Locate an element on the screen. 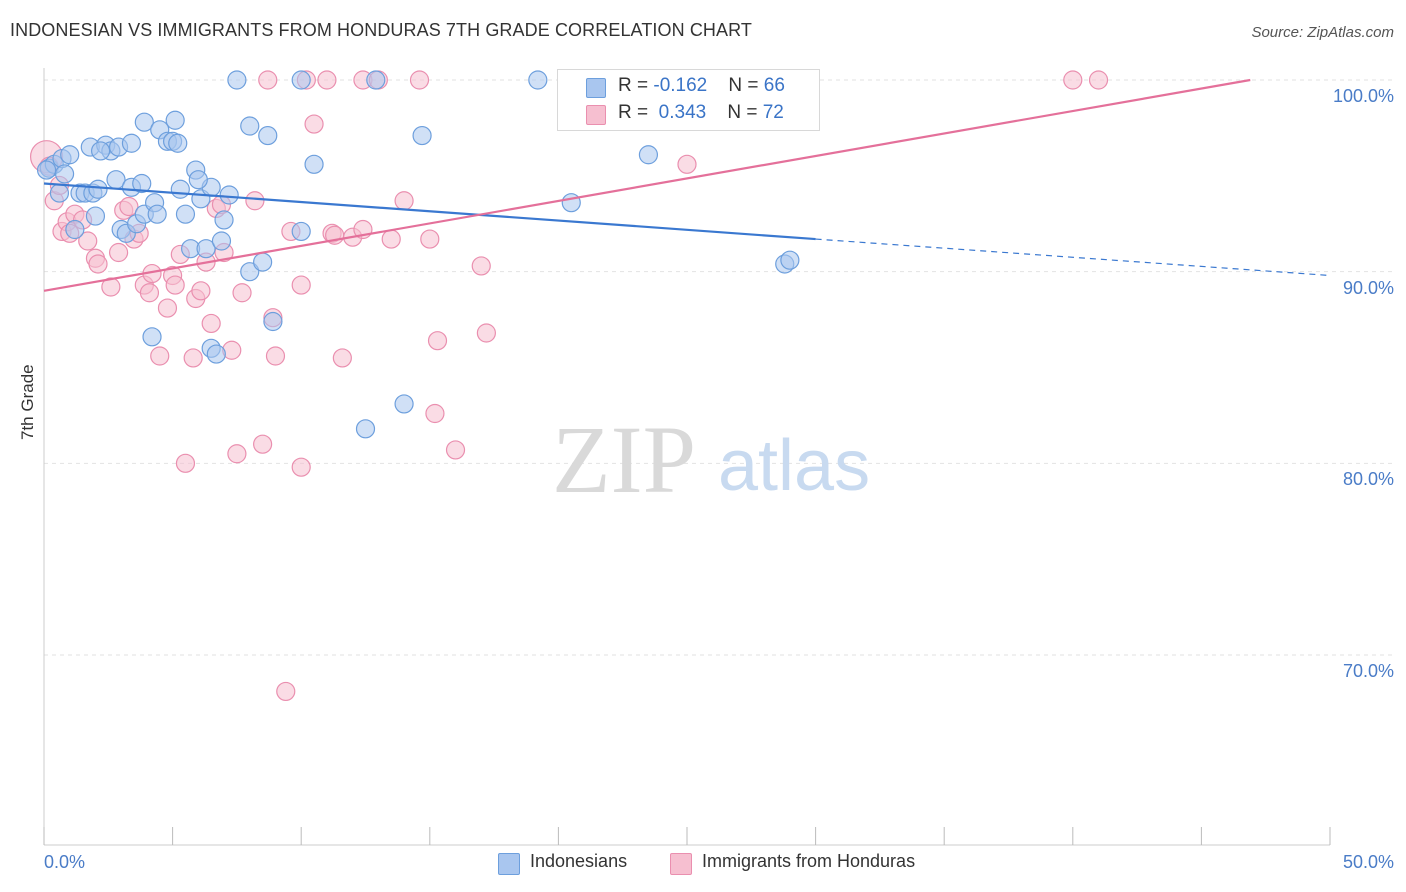  legend-label: Indonesians is located at coordinates (579, 861).